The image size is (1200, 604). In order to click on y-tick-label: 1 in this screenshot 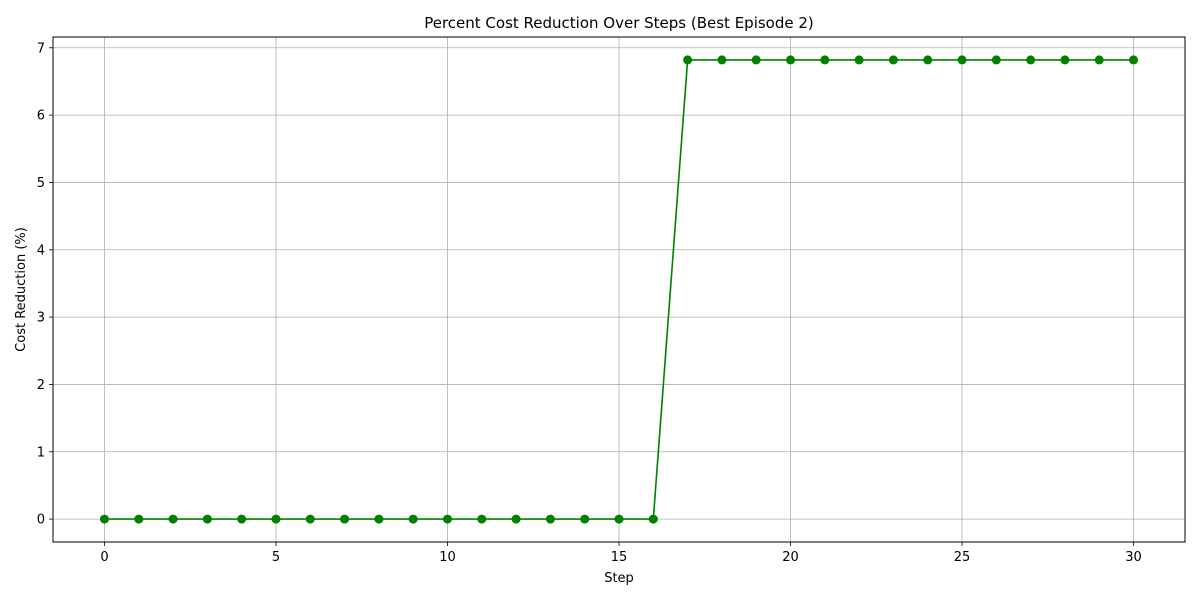, I will do `click(41, 452)`.